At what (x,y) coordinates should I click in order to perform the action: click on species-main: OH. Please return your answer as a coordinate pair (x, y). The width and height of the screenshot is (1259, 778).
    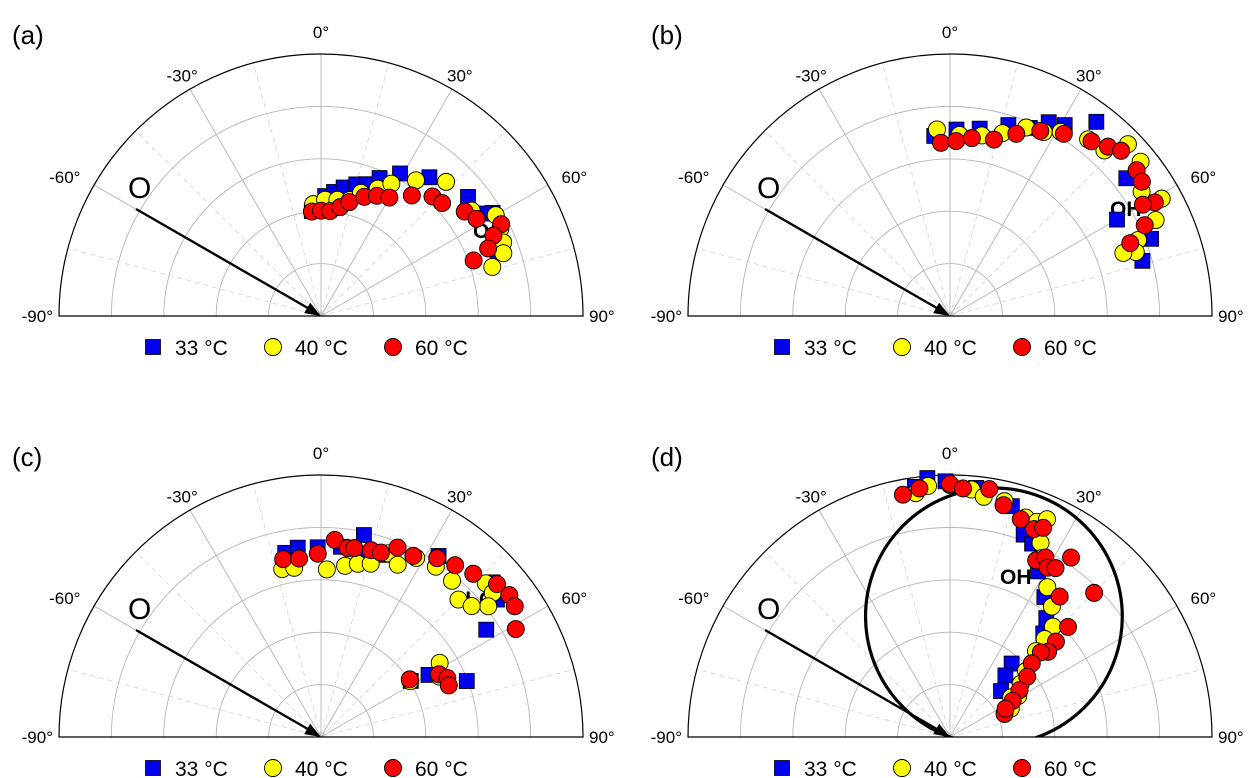
    Looking at the image, I should click on (1016, 577).